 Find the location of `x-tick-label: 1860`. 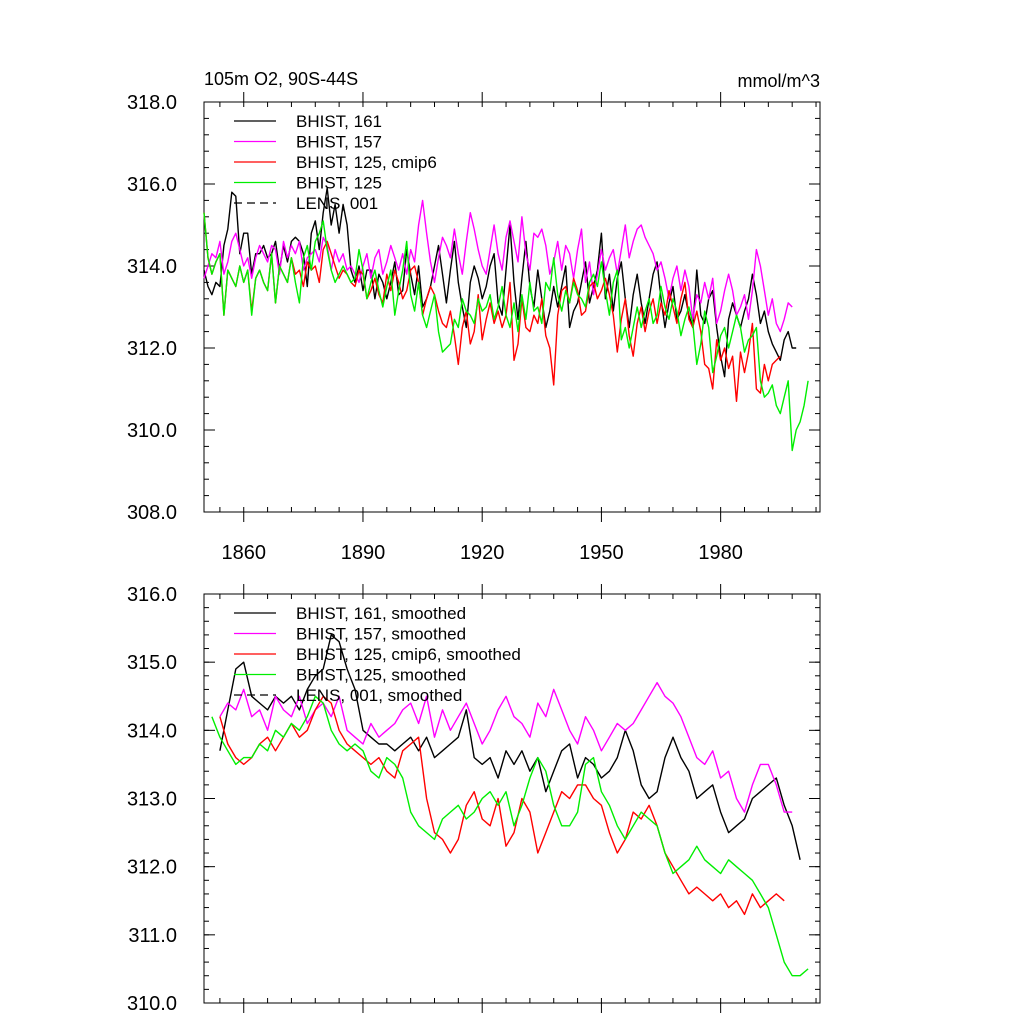

x-tick-label: 1860 is located at coordinates (243, 553).